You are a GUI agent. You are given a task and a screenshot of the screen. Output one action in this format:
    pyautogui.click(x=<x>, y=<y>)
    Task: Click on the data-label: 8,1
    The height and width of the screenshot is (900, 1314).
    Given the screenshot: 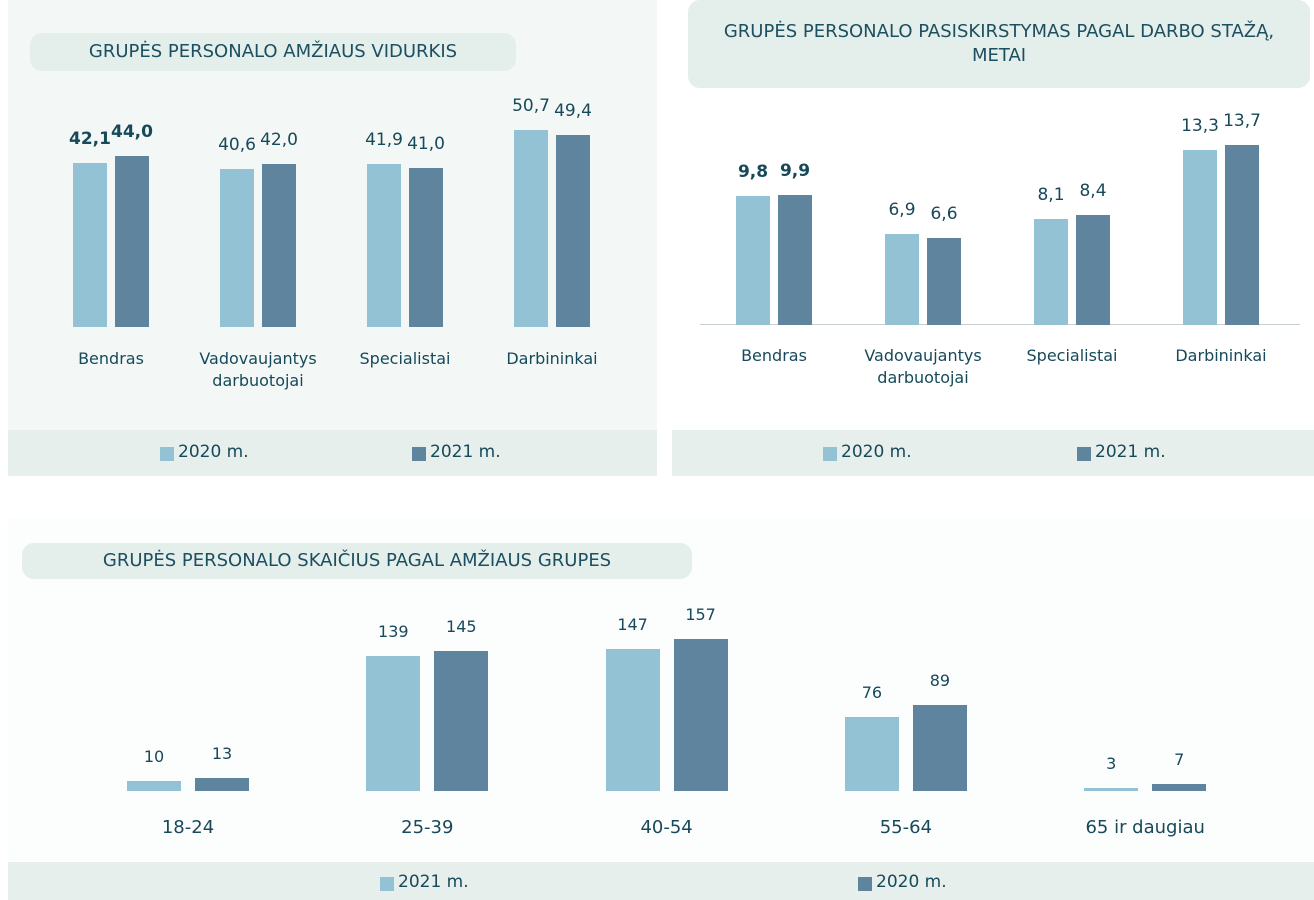 What is the action you would take?
    pyautogui.click(x=1051, y=194)
    